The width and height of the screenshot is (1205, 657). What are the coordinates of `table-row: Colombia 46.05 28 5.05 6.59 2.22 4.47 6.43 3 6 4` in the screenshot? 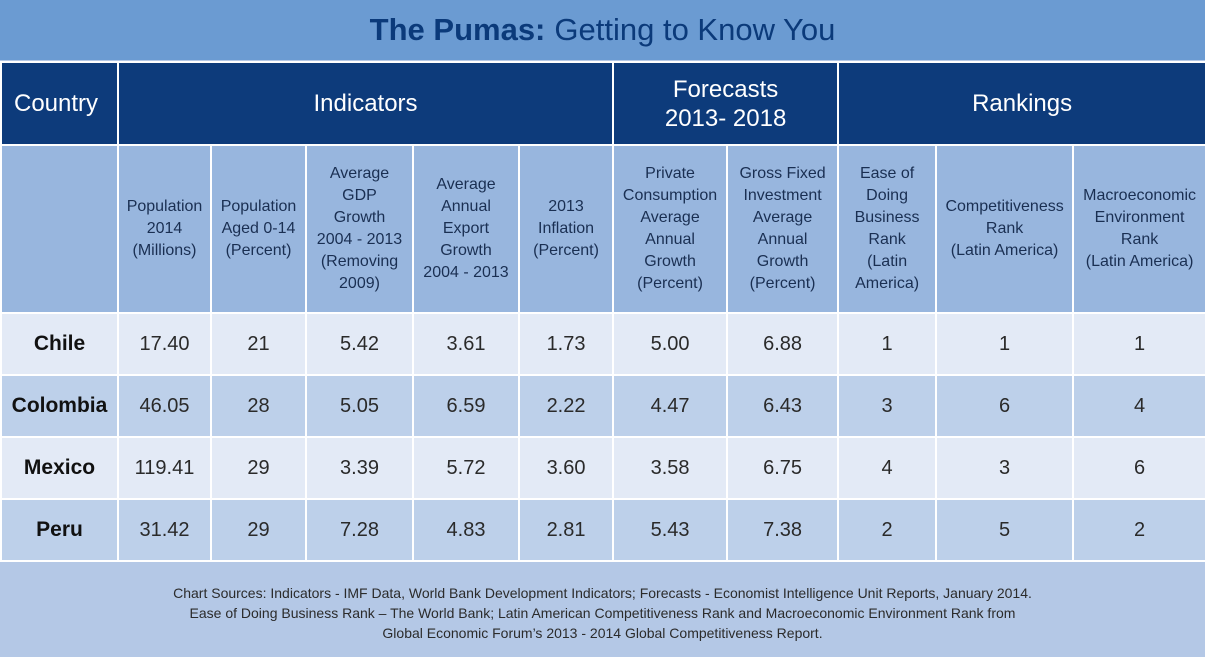 It's located at (602, 406).